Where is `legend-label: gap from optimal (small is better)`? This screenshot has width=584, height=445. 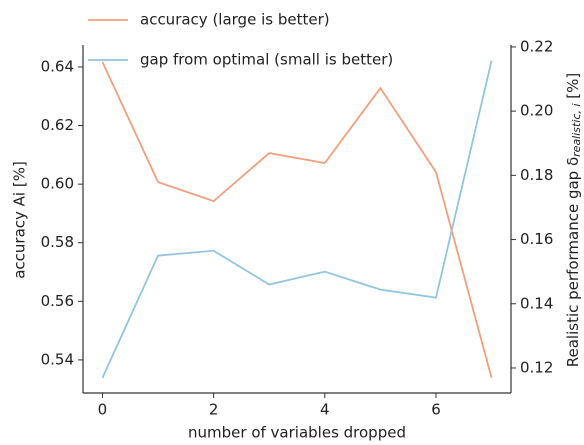 legend-label: gap from optimal (small is better) is located at coordinates (266, 60).